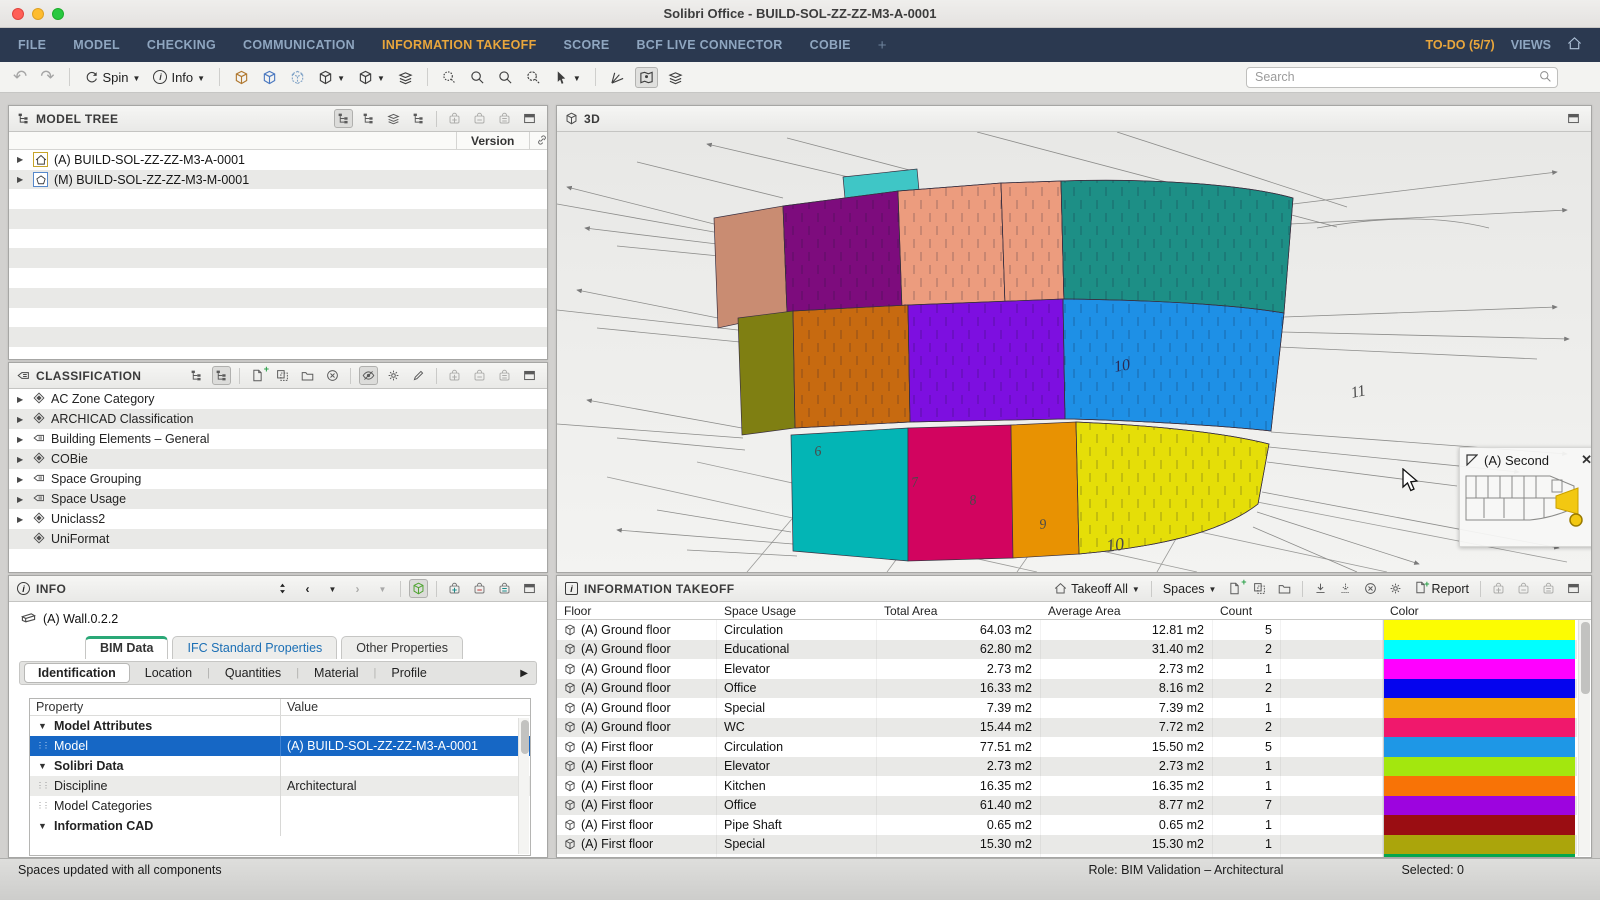 This screenshot has height=900, width=1600. Describe the element at coordinates (258, 374) in the screenshot. I see `new-classification-button: +` at that location.